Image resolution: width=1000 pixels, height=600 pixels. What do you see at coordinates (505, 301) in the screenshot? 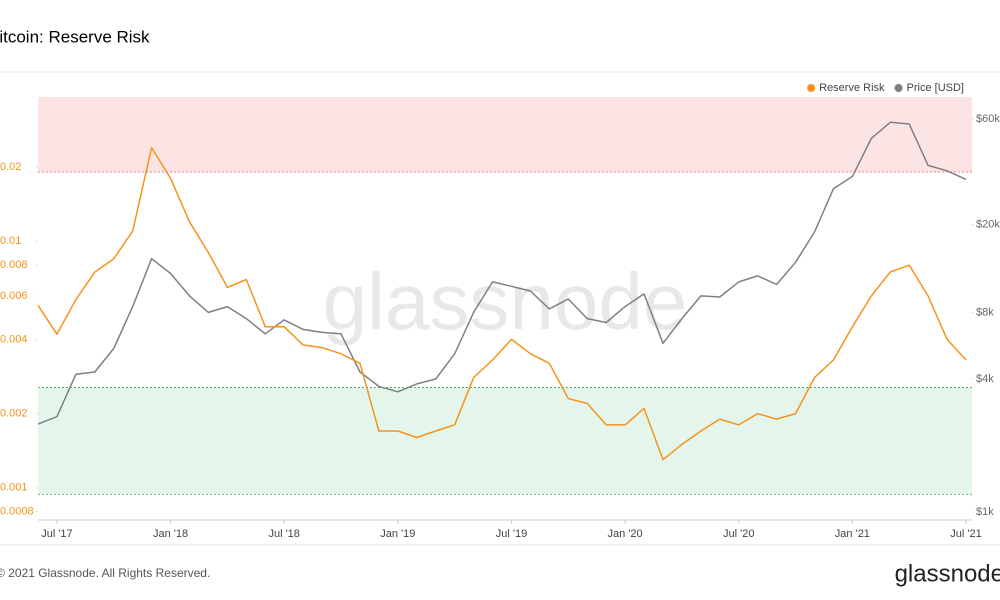
I see `watermark: glassnode` at bounding box center [505, 301].